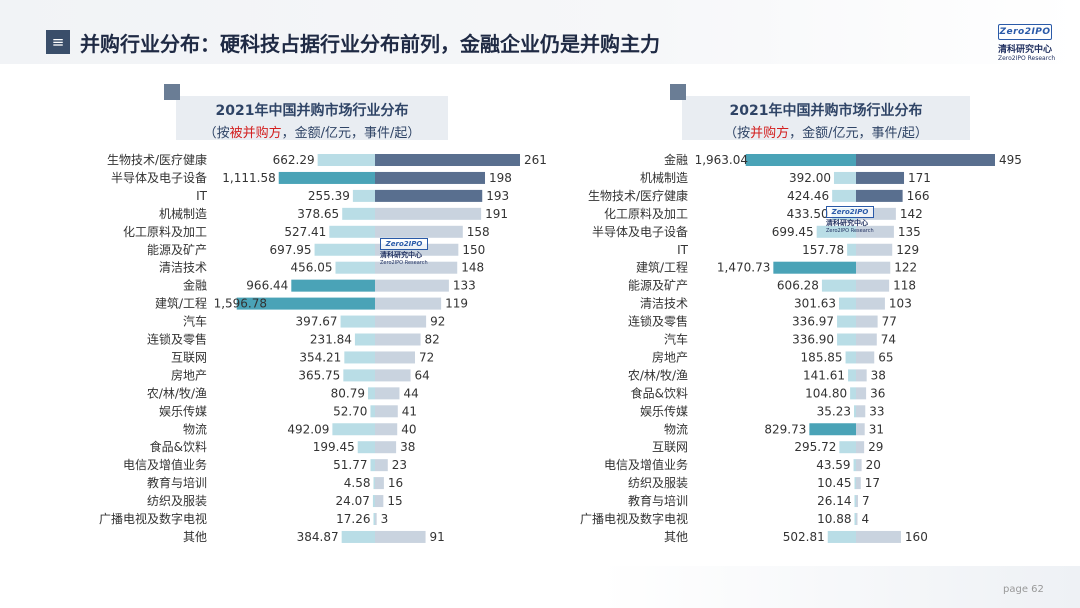 The height and width of the screenshot is (608, 1080). Describe the element at coordinates (646, 214) in the screenshot. I see `right-category-label: 化工原料及加工` at that location.